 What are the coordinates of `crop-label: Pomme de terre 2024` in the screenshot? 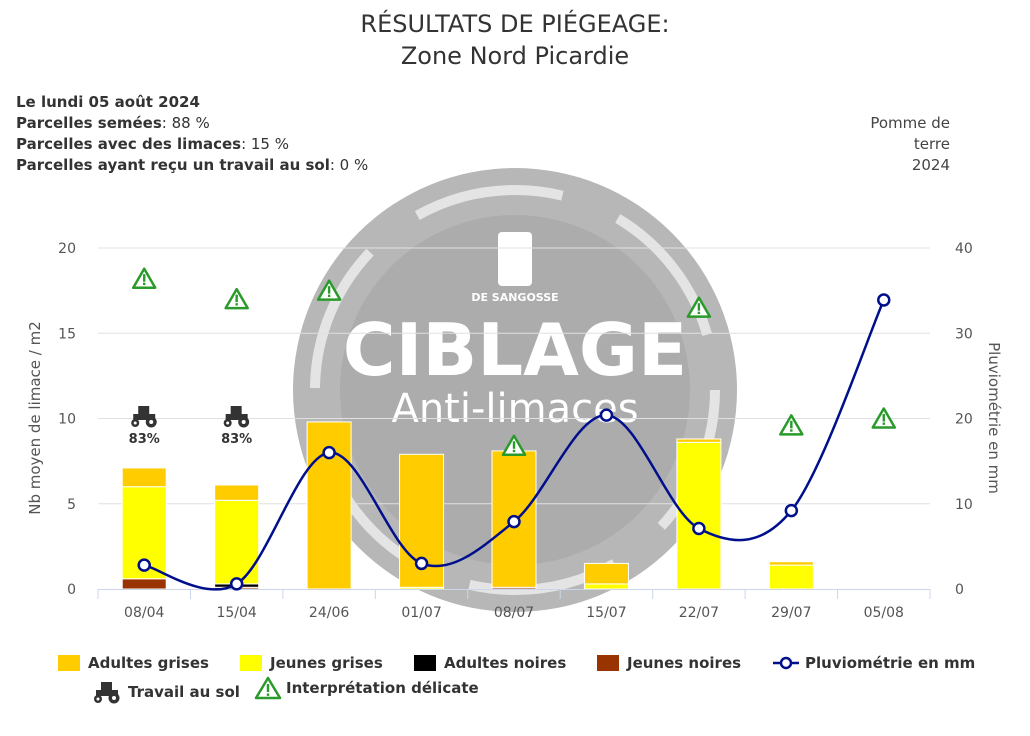 It's located at (880, 144).